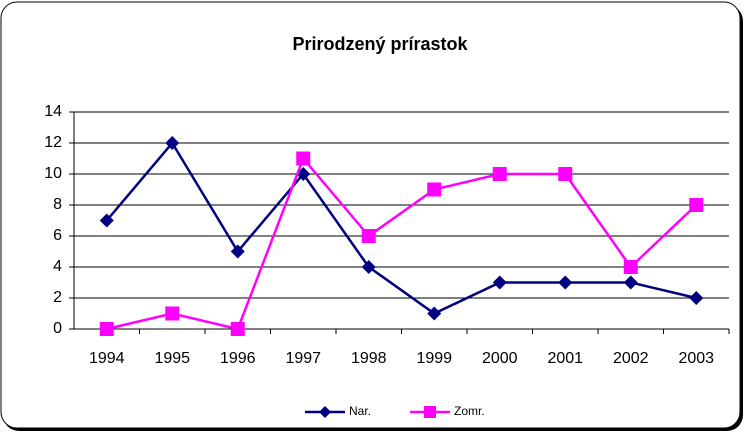 Image resolution: width=750 pixels, height=435 pixels. Describe the element at coordinates (303, 358) in the screenshot. I see `x-tick-label: 1997` at that location.